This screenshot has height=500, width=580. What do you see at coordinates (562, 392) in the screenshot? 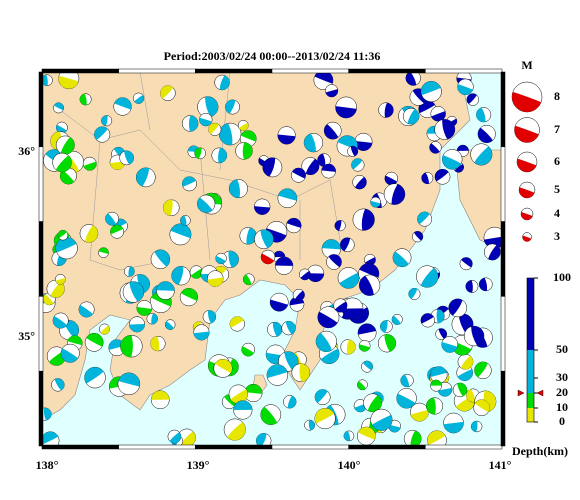
I see `depth-tick-label: 20` at bounding box center [562, 392].